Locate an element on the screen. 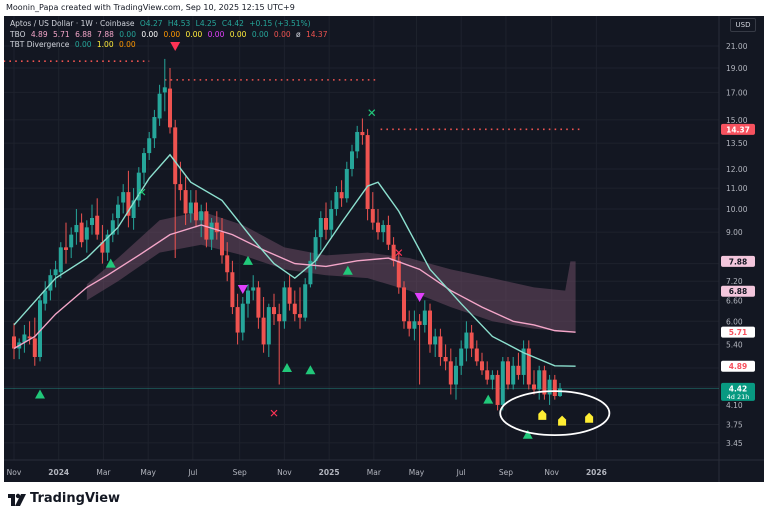 The height and width of the screenshot is (517, 768). x-tick-label: Mar is located at coordinates (374, 472).